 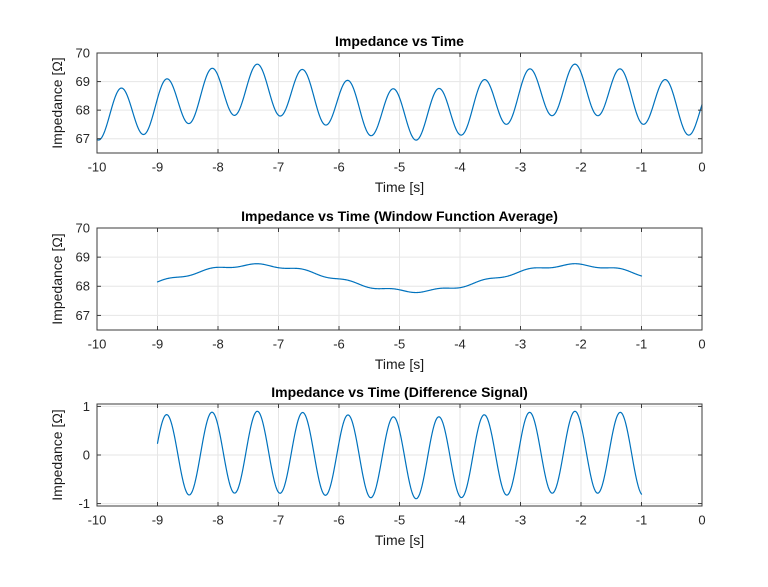 I want to click on plot1-y-axis-label: Impedance [Ω], so click(x=57, y=103).